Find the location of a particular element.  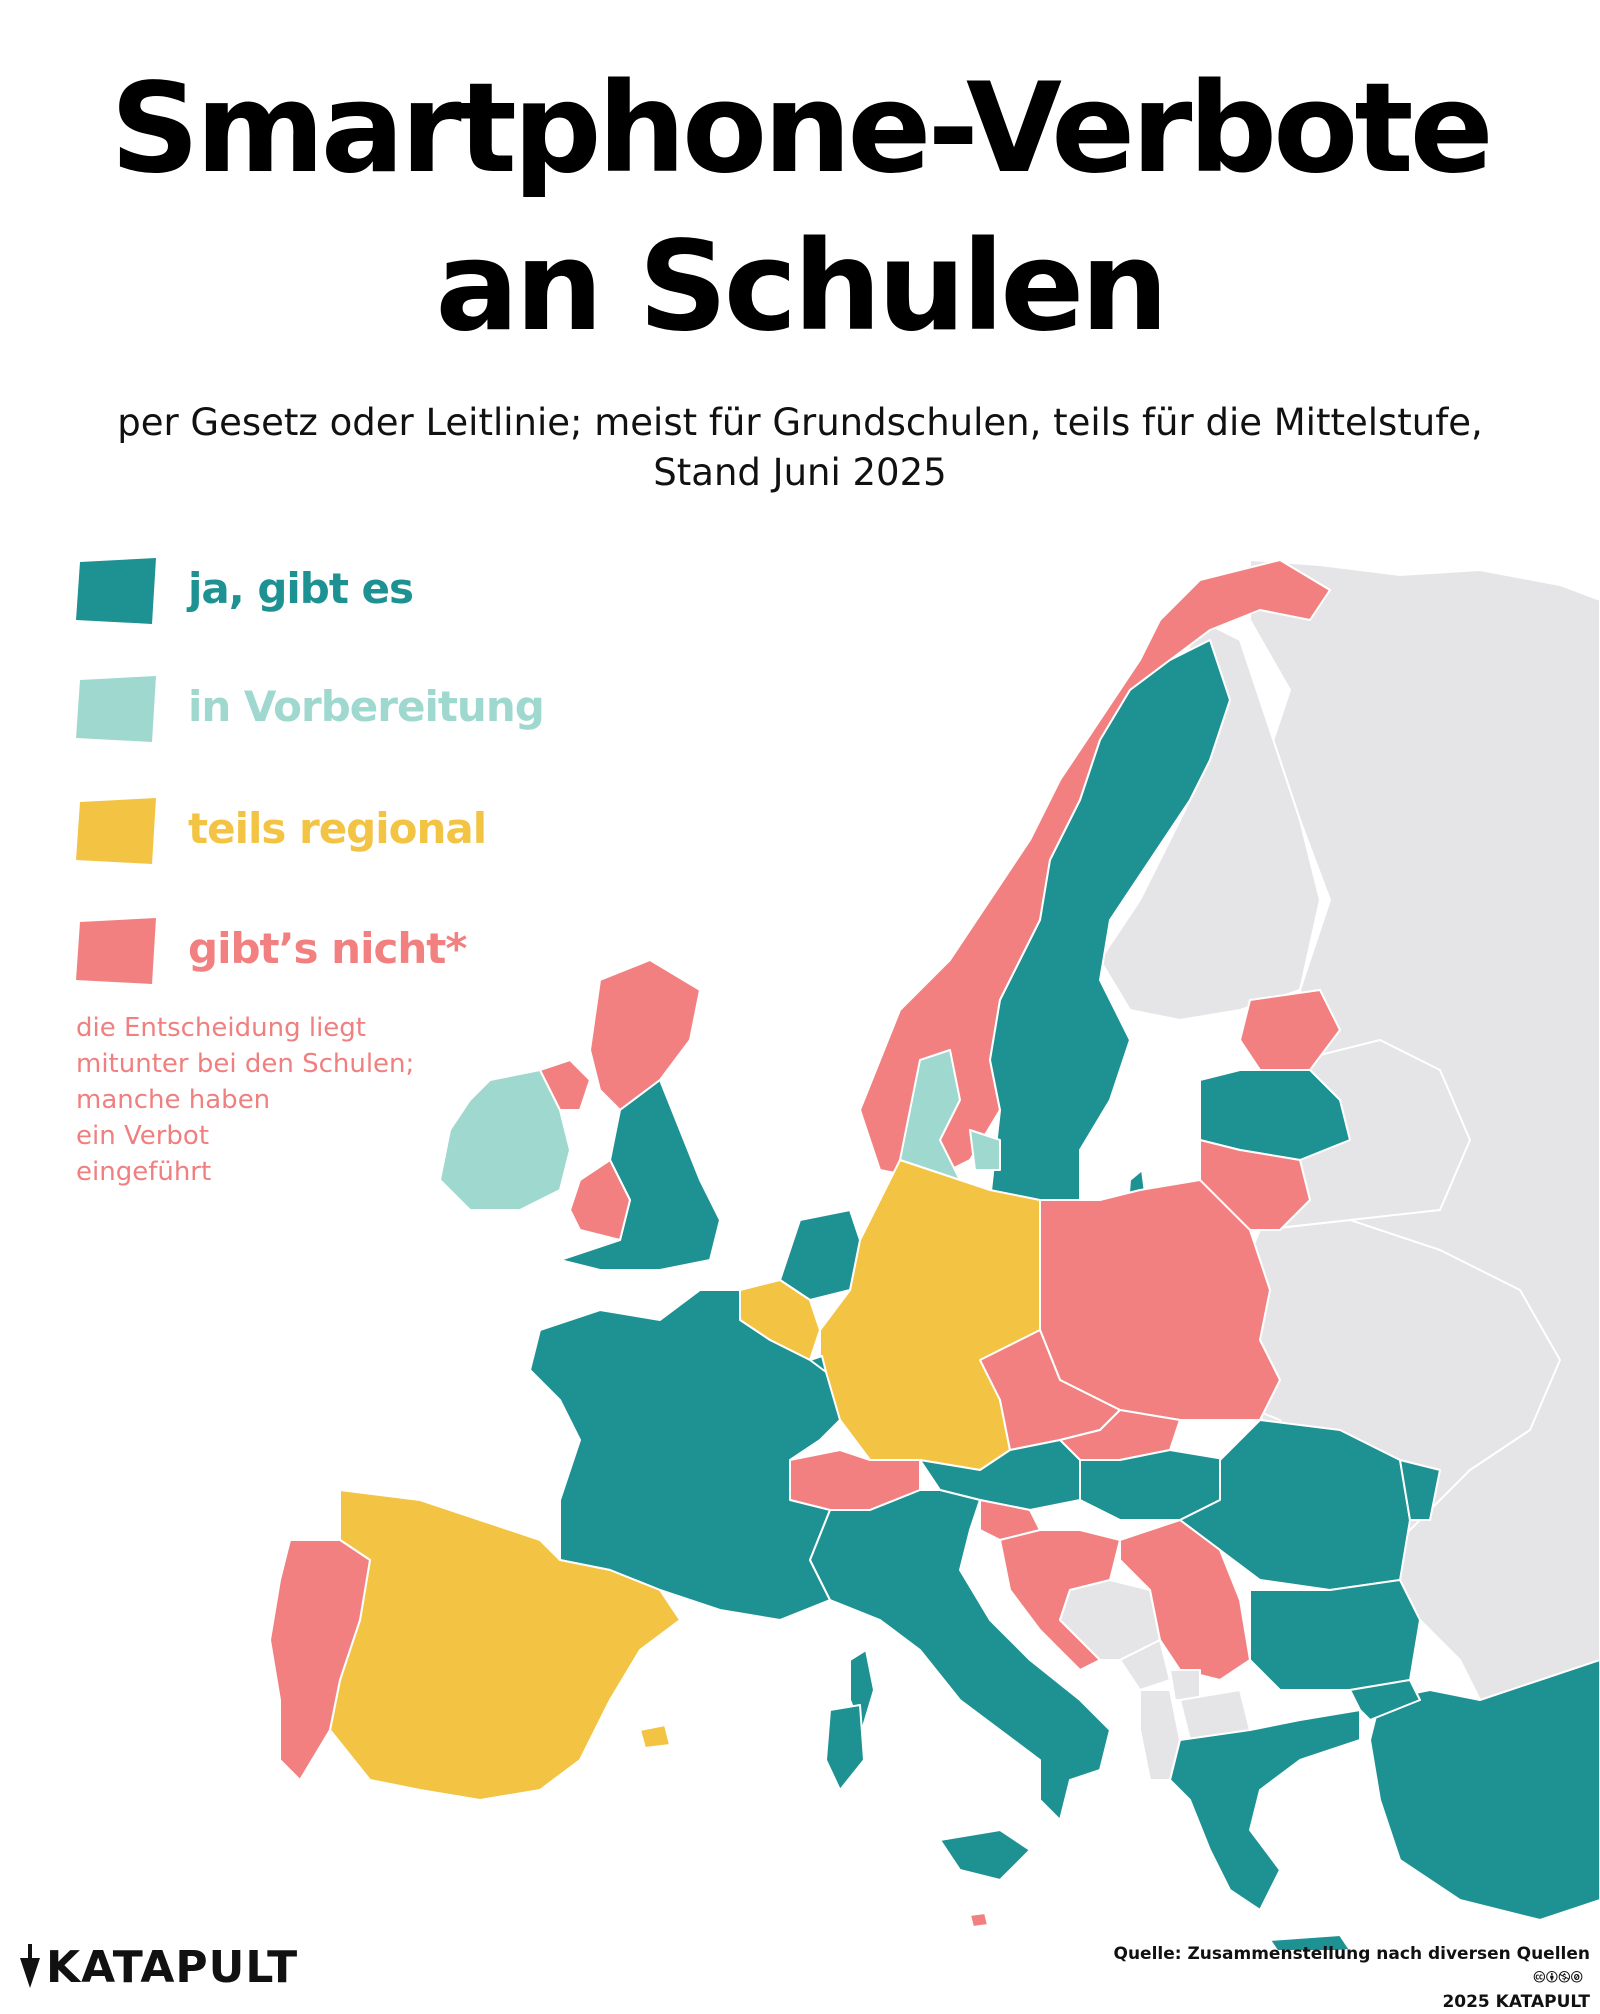

legend-swatch-nicht is located at coordinates (116, 951).